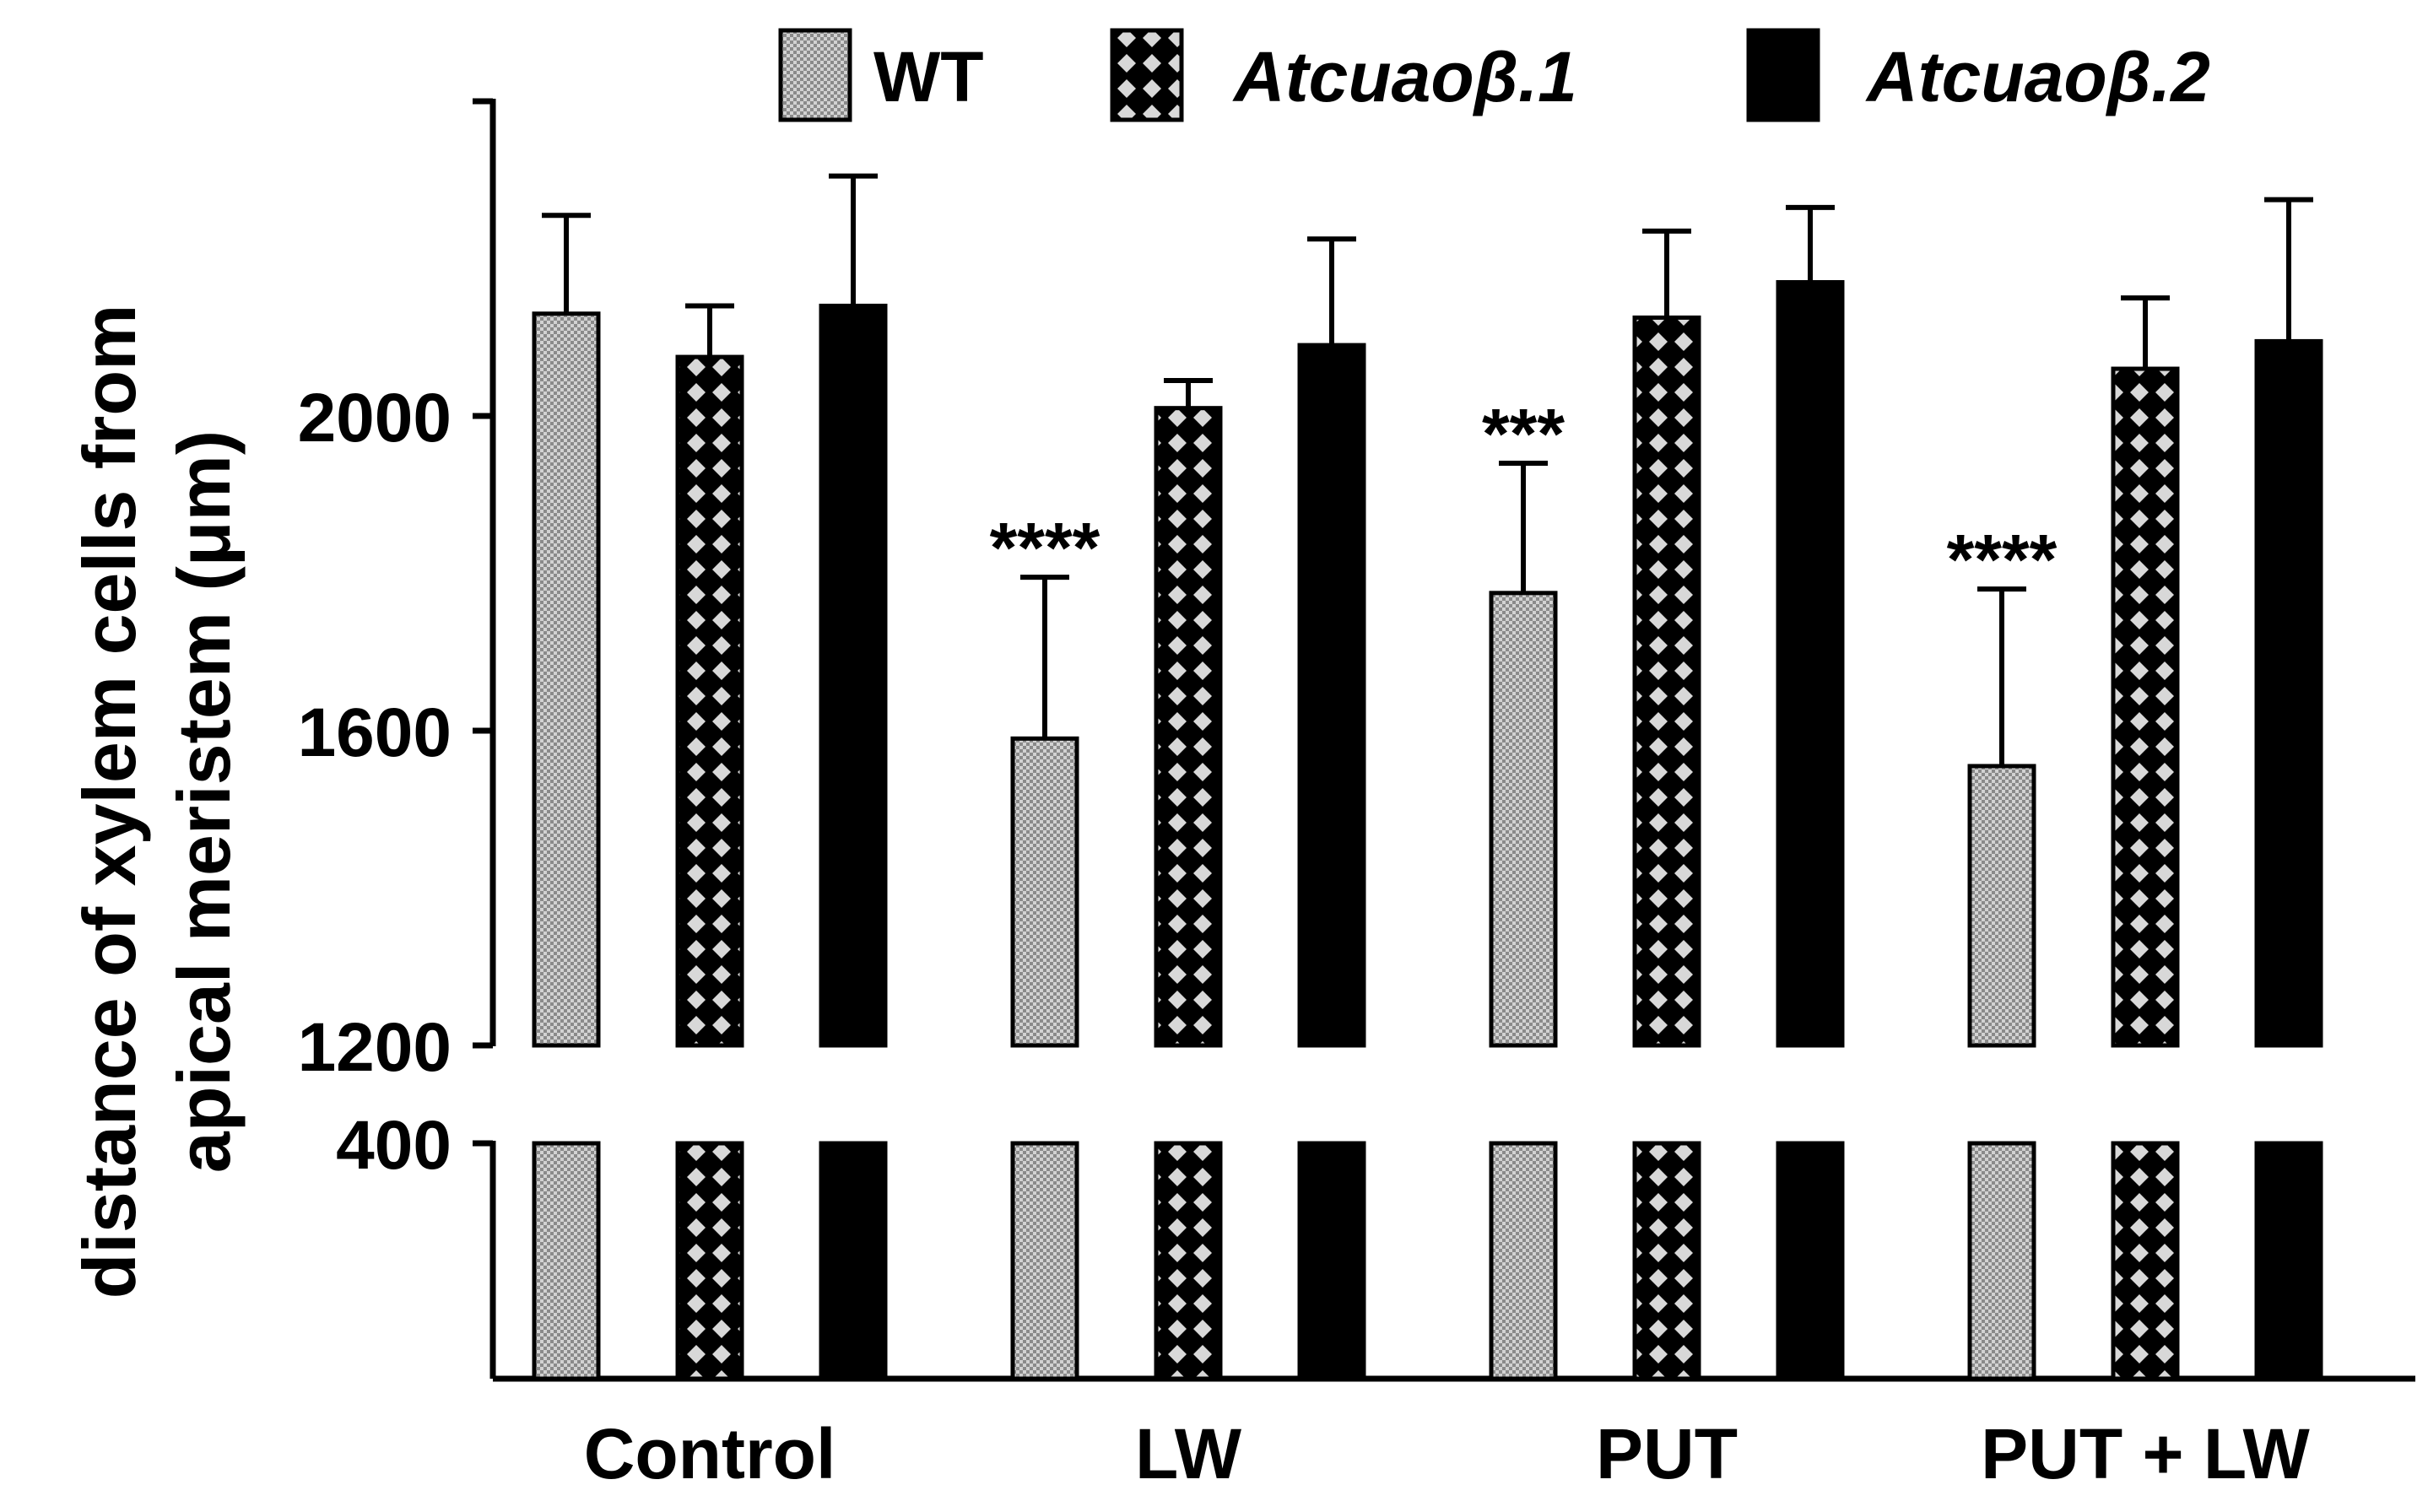 The height and width of the screenshot is (1512, 2428). What do you see at coordinates (1044, 1261) in the screenshot?
I see `bar-lw-wt-lower` at bounding box center [1044, 1261].